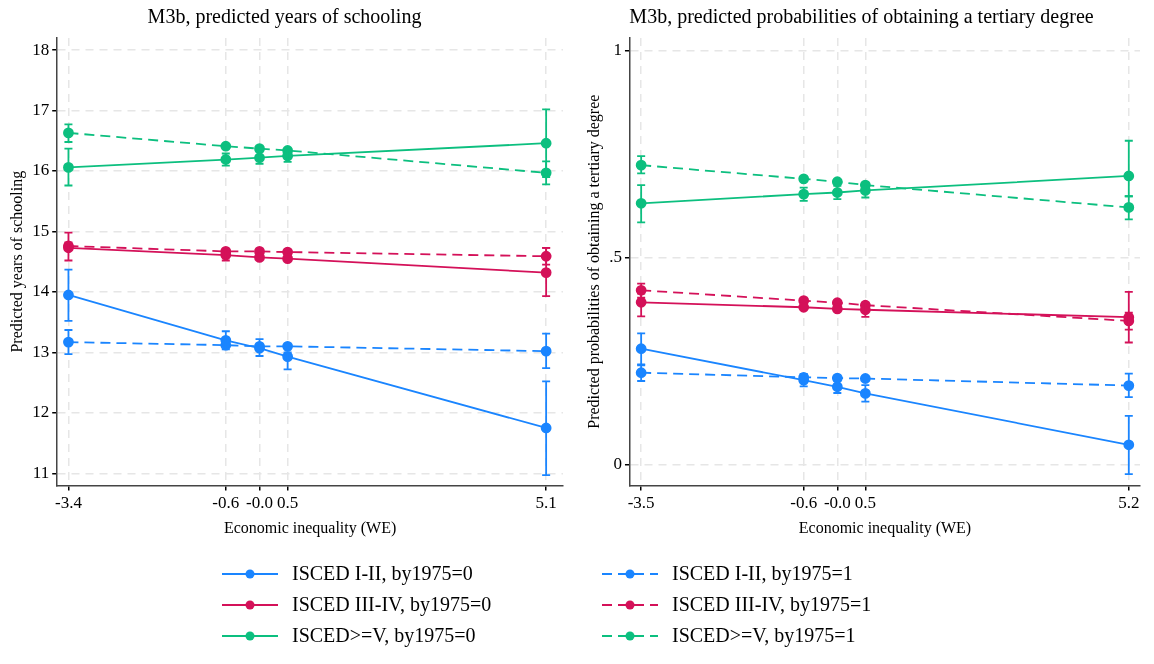 The image size is (1154, 664). I want to click on y-axis-title: Predicted years of schooling, so click(16, 261).